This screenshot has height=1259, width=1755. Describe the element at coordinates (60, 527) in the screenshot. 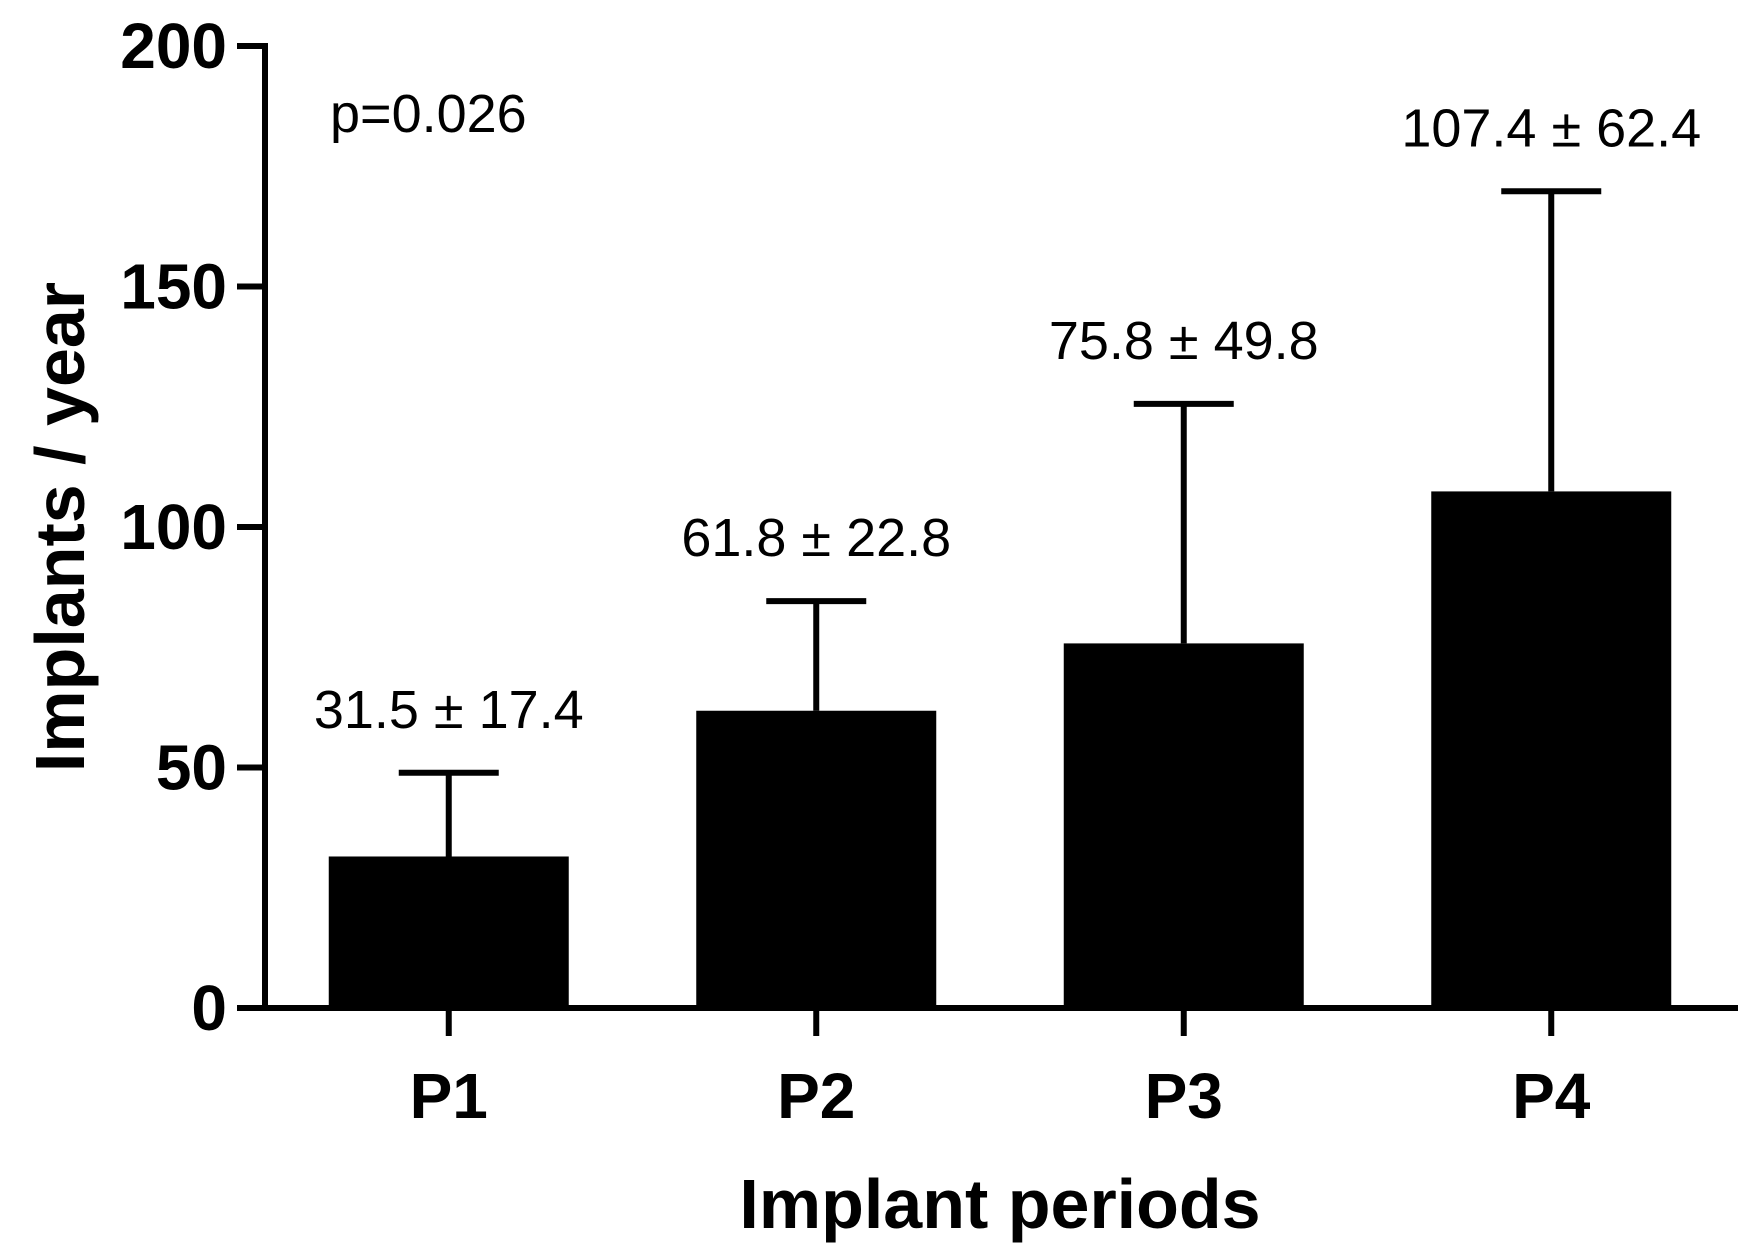

I see `y-axis-title: Implants / year` at that location.